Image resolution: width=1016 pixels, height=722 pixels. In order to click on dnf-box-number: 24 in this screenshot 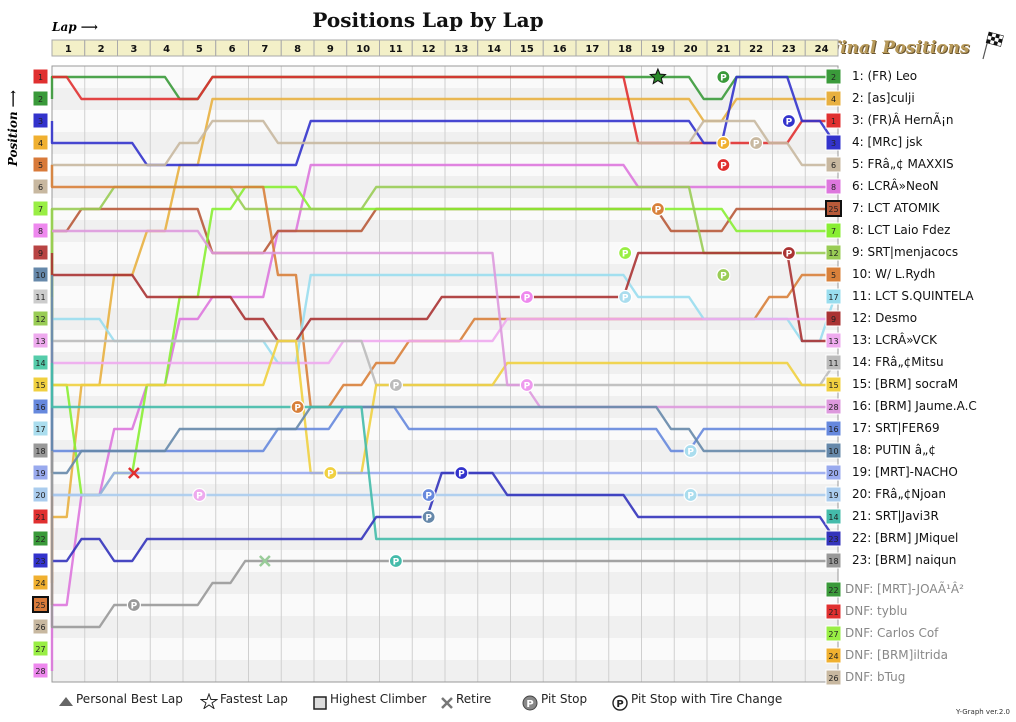, I will do `click(833, 656)`.